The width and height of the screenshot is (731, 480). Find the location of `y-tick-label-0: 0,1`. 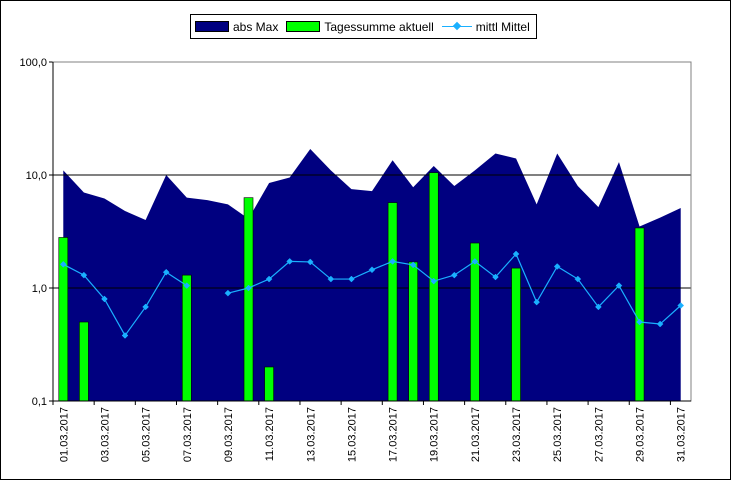

y-tick-label-0: 0,1 is located at coordinates (39, 402).